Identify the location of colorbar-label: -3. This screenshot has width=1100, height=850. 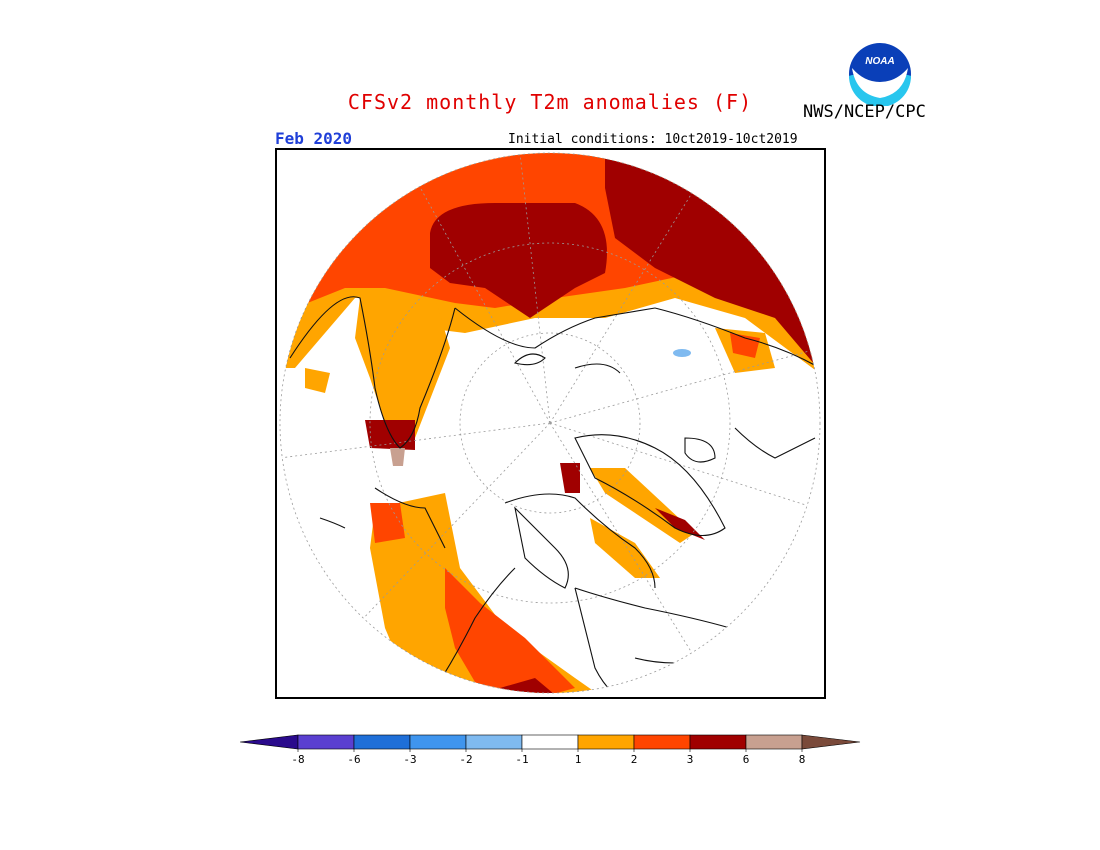
(409, 759).